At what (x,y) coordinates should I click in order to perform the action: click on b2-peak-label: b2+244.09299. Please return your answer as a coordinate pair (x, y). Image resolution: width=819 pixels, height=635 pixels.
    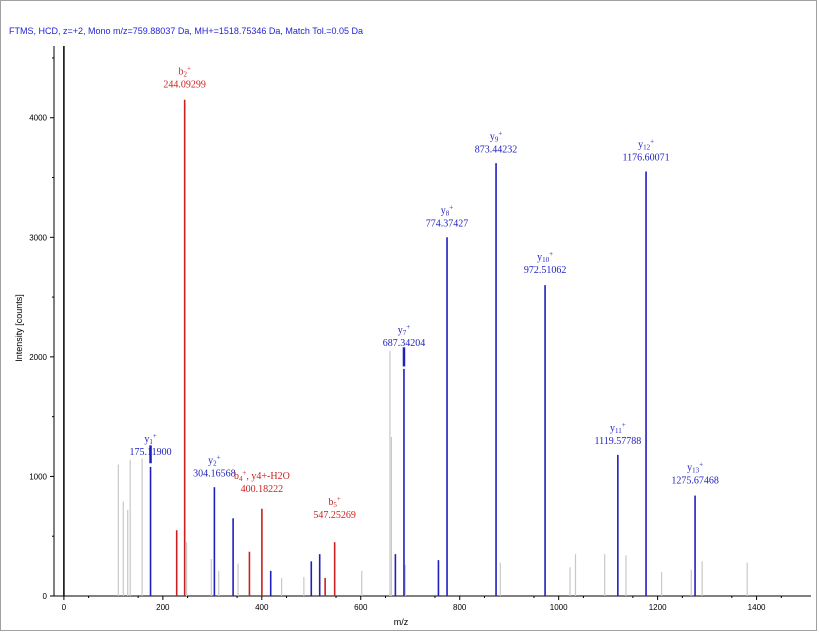
    Looking at the image, I should click on (184, 78).